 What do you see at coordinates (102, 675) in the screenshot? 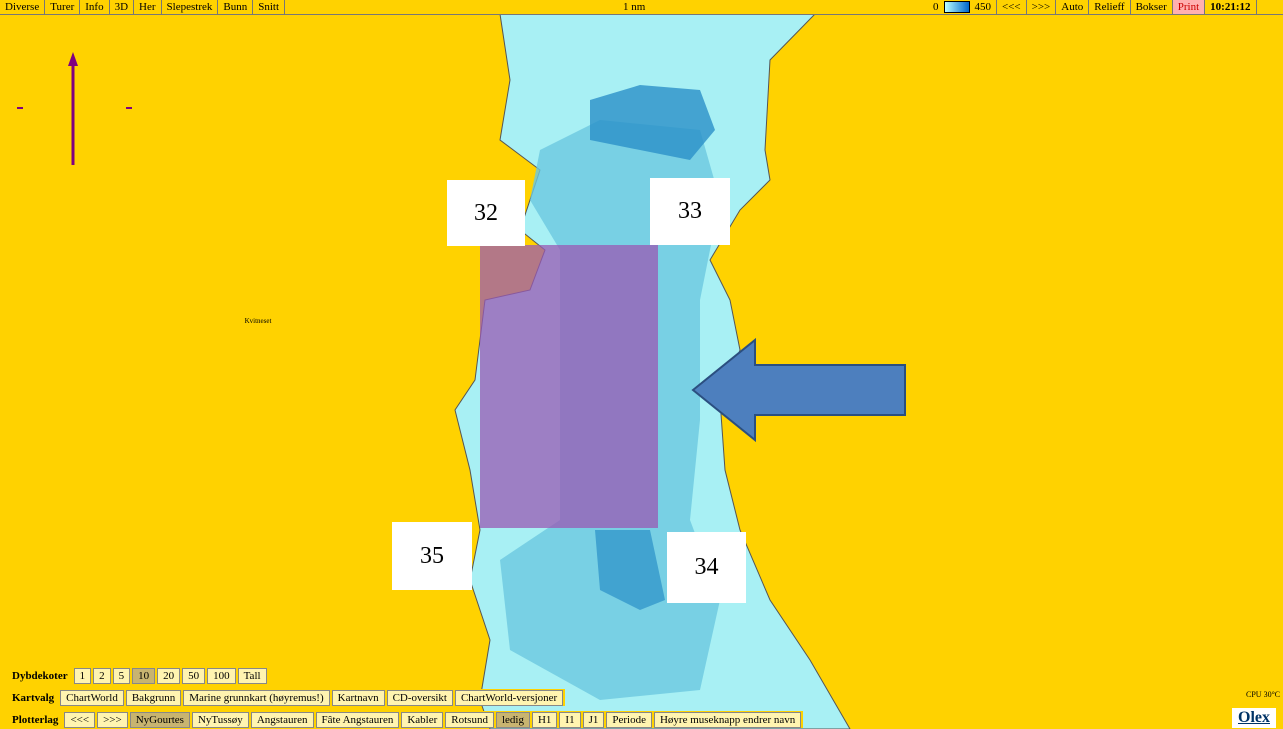
I see `option-button: 2` at bounding box center [102, 675].